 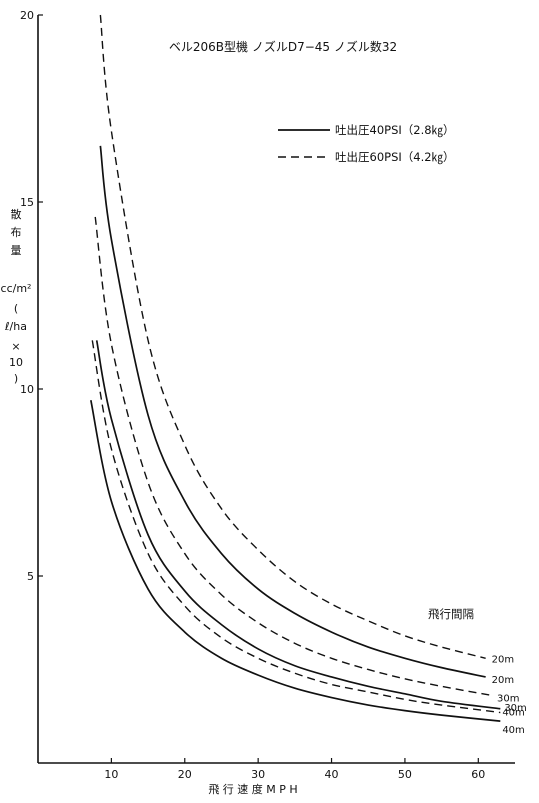 I want to click on x-tick-label-10: 10, so click(x=111, y=774).